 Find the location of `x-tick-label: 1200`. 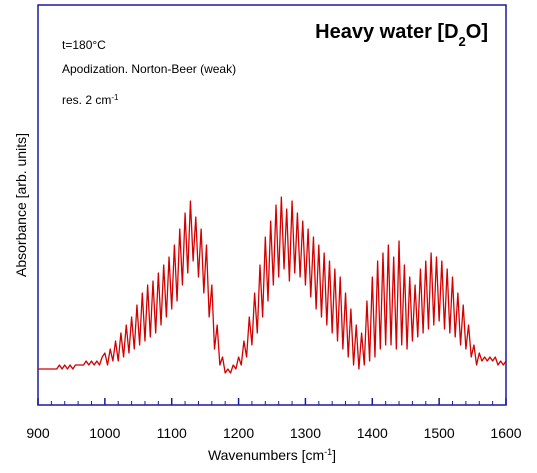

x-tick-label: 1200 is located at coordinates (238, 433).